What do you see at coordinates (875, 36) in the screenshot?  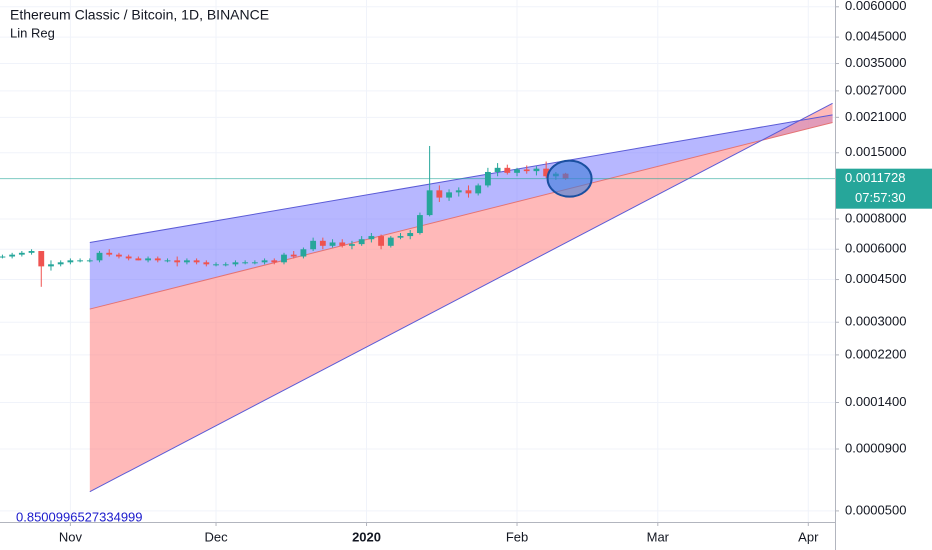 I see `y-tick-label: 0.0045000` at bounding box center [875, 36].